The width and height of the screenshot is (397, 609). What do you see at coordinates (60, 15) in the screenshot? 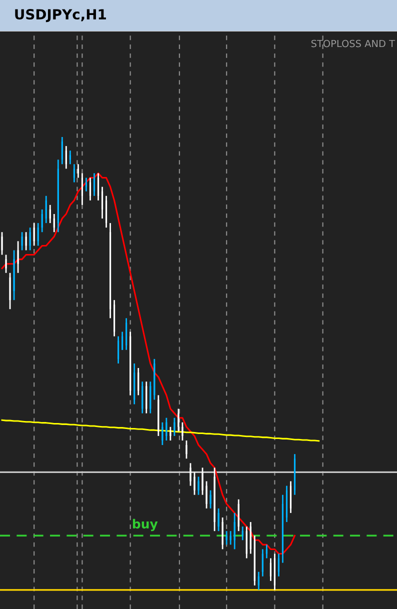
I see `chart-title: USDJPYc,H1` at bounding box center [60, 15].